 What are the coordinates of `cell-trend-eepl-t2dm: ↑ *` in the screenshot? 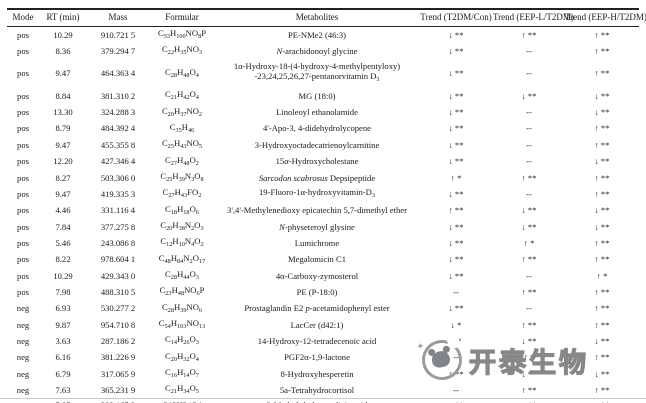 It's located at (529, 242).